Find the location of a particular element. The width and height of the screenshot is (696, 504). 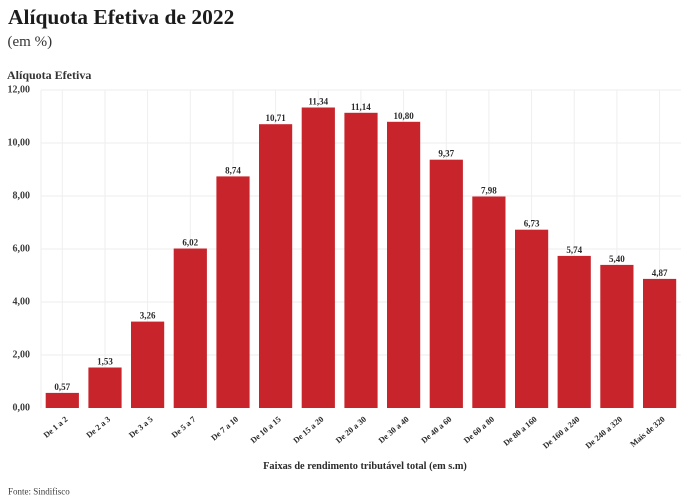

svg-text: 9,37 is located at coordinates (446, 154).